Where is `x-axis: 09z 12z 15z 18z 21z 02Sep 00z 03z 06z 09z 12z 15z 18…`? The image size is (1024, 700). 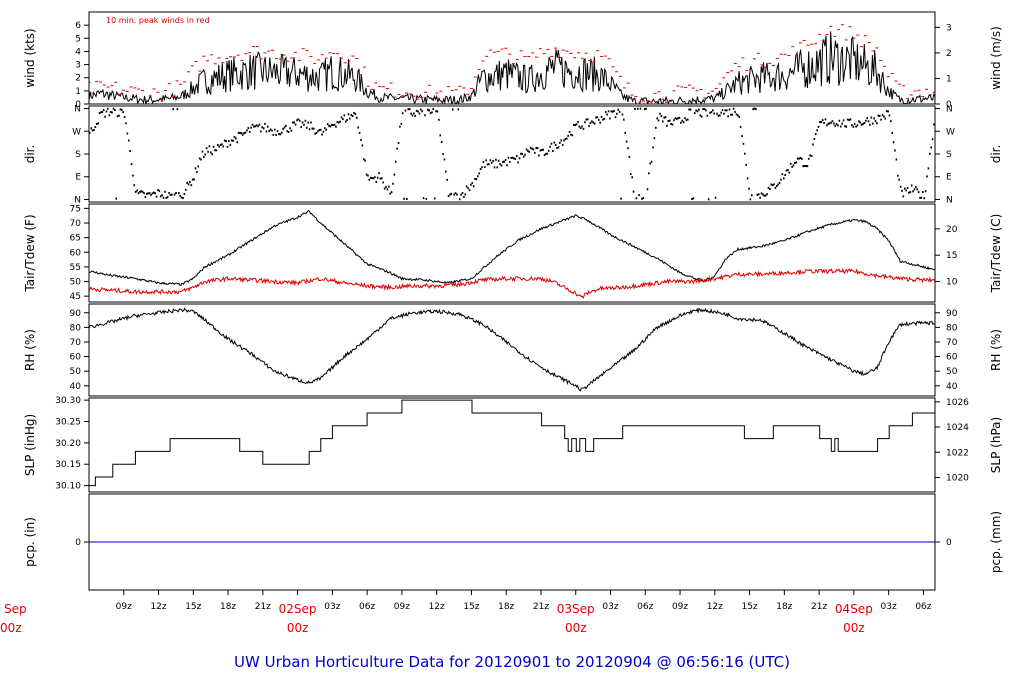 x-axis: 09z 12z 15z 18z 21z 02Sep 00z 03z 06z 09z 12z 15z 18… is located at coordinates (466, 612).